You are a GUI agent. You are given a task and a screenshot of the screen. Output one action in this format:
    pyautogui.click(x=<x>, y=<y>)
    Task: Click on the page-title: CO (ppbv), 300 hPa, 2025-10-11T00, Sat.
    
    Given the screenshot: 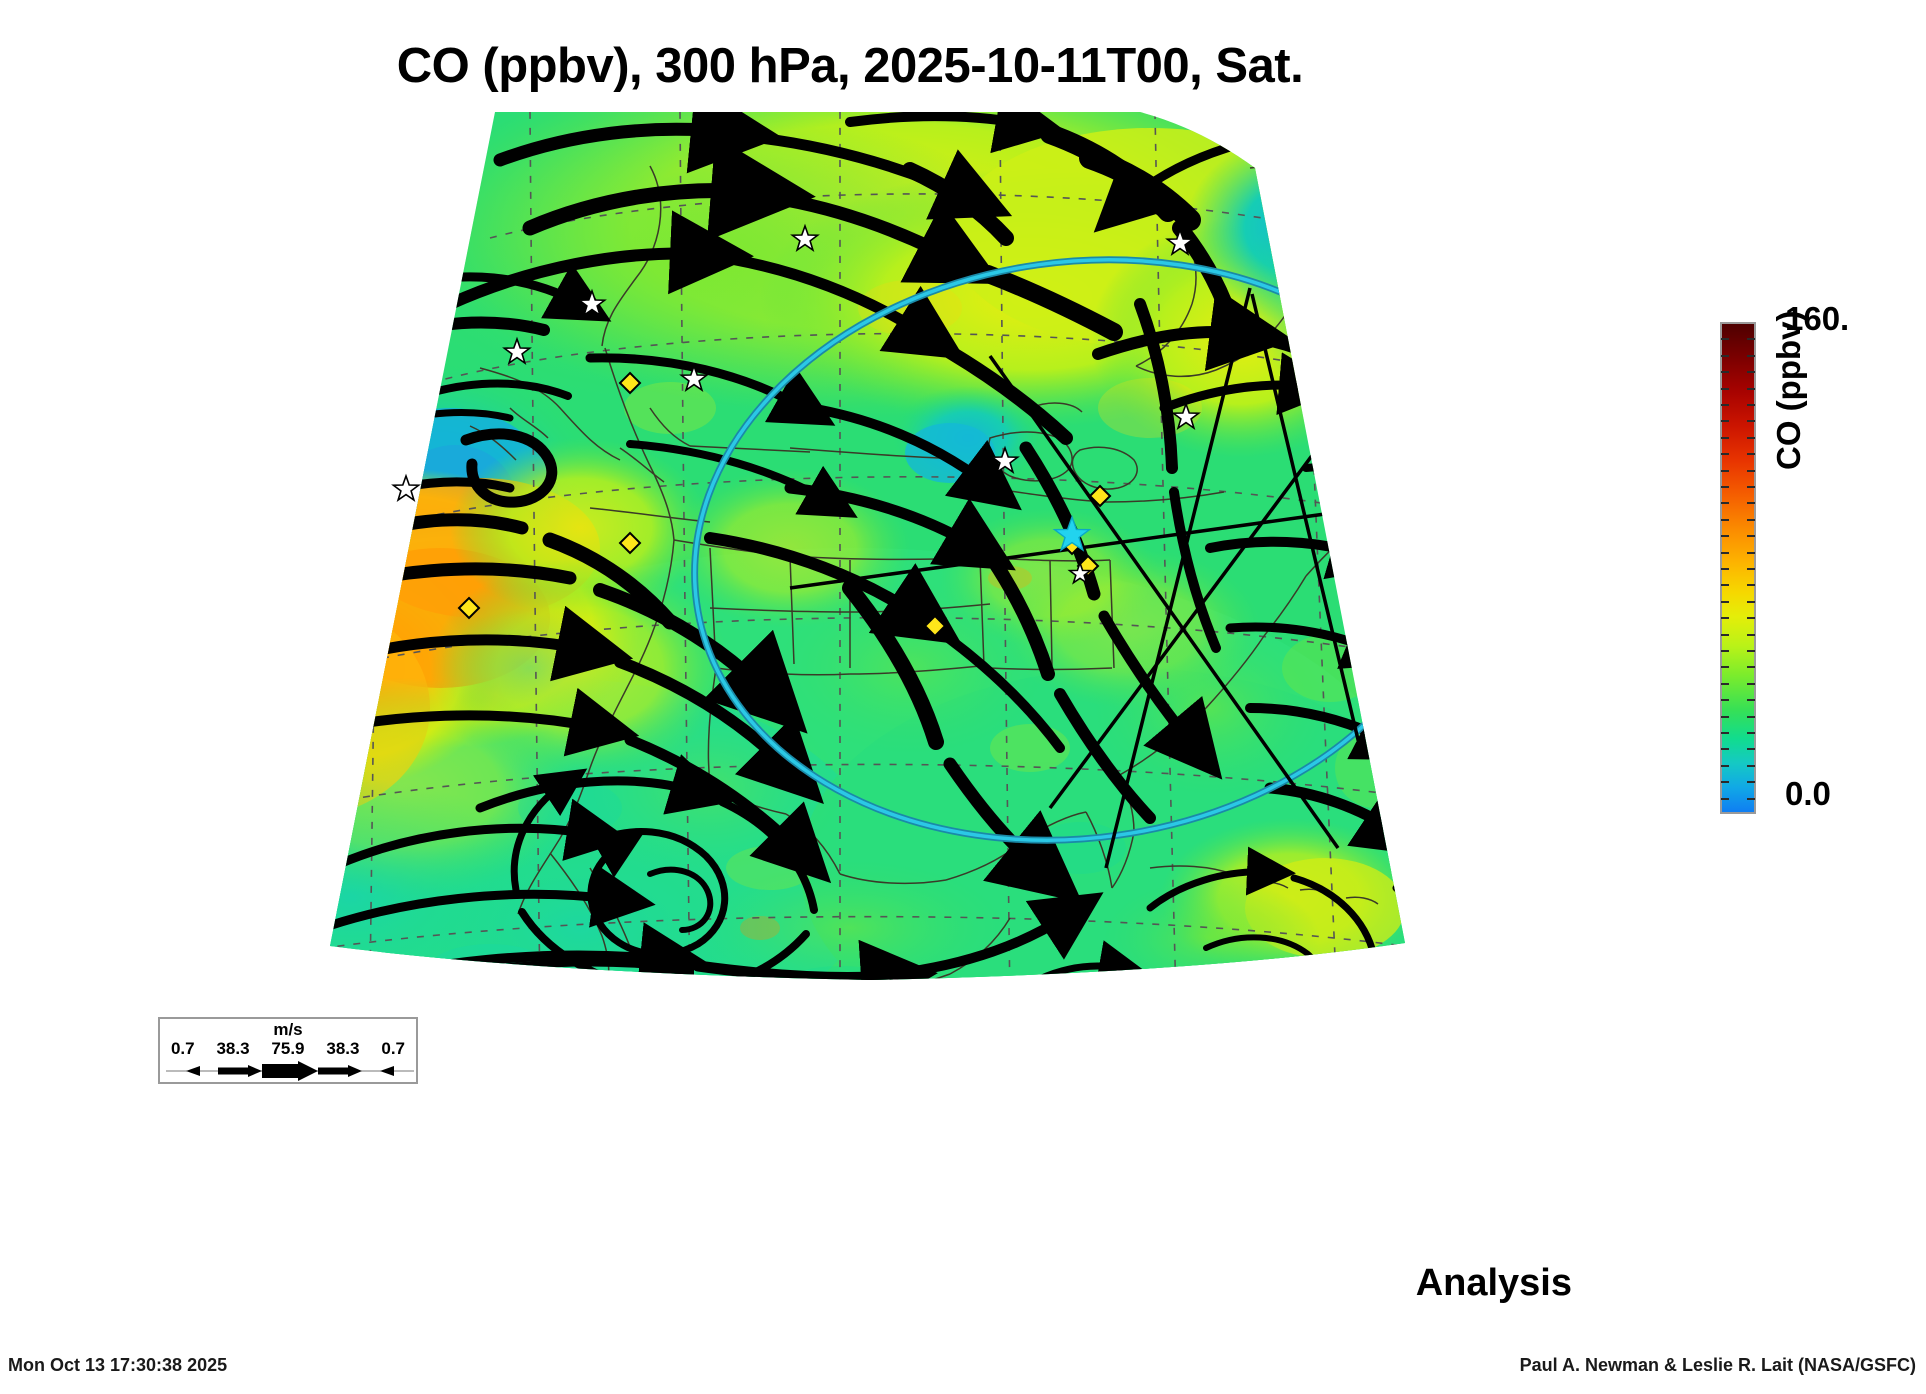 What is the action you would take?
    pyautogui.click(x=850, y=66)
    